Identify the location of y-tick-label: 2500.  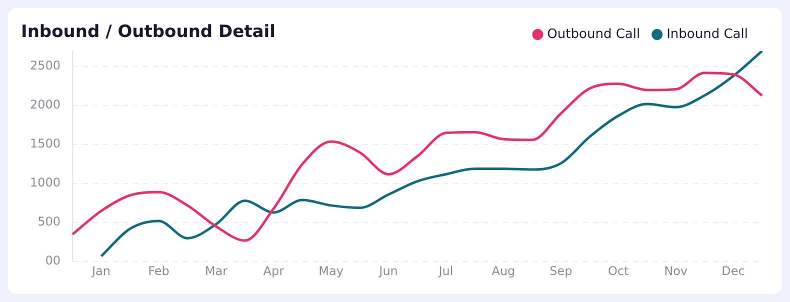
(45, 65).